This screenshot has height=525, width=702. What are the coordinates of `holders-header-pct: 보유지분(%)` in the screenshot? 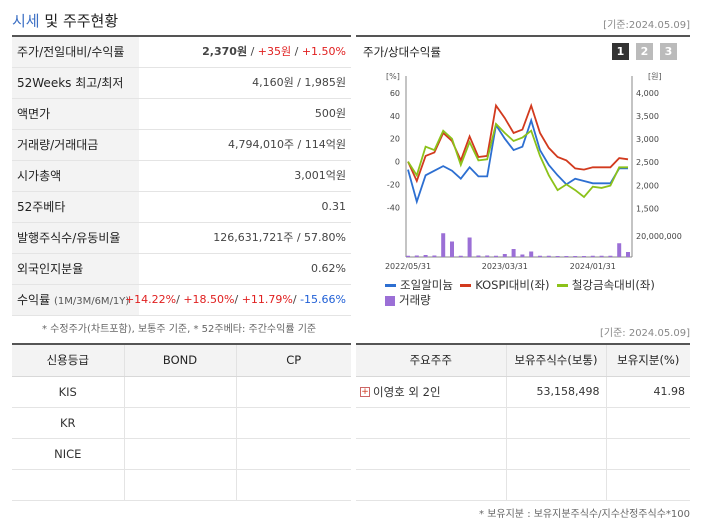 It's located at (648, 361).